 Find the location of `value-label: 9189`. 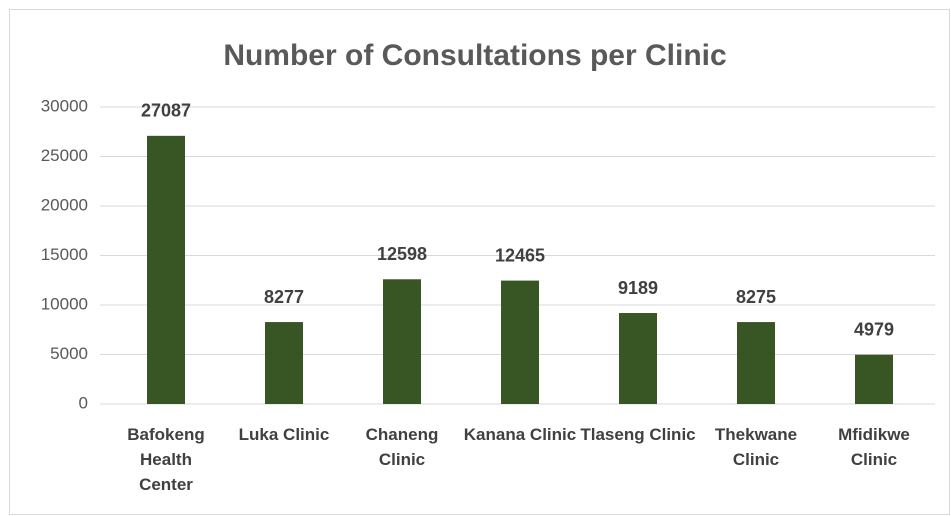

value-label: 9189 is located at coordinates (638, 288).